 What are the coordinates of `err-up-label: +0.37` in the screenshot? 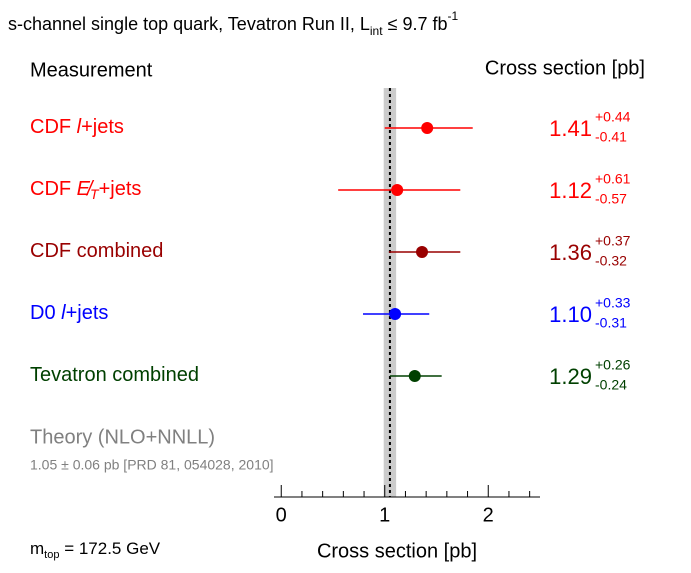 It's located at (613, 241).